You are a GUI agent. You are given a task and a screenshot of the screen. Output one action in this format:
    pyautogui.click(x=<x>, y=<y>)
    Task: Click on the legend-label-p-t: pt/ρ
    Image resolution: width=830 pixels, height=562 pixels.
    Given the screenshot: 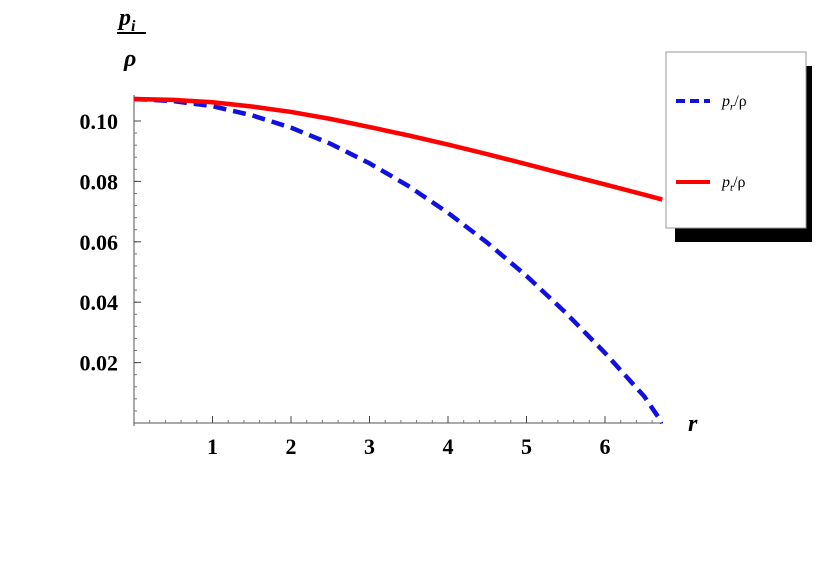 What is the action you would take?
    pyautogui.click(x=733, y=184)
    